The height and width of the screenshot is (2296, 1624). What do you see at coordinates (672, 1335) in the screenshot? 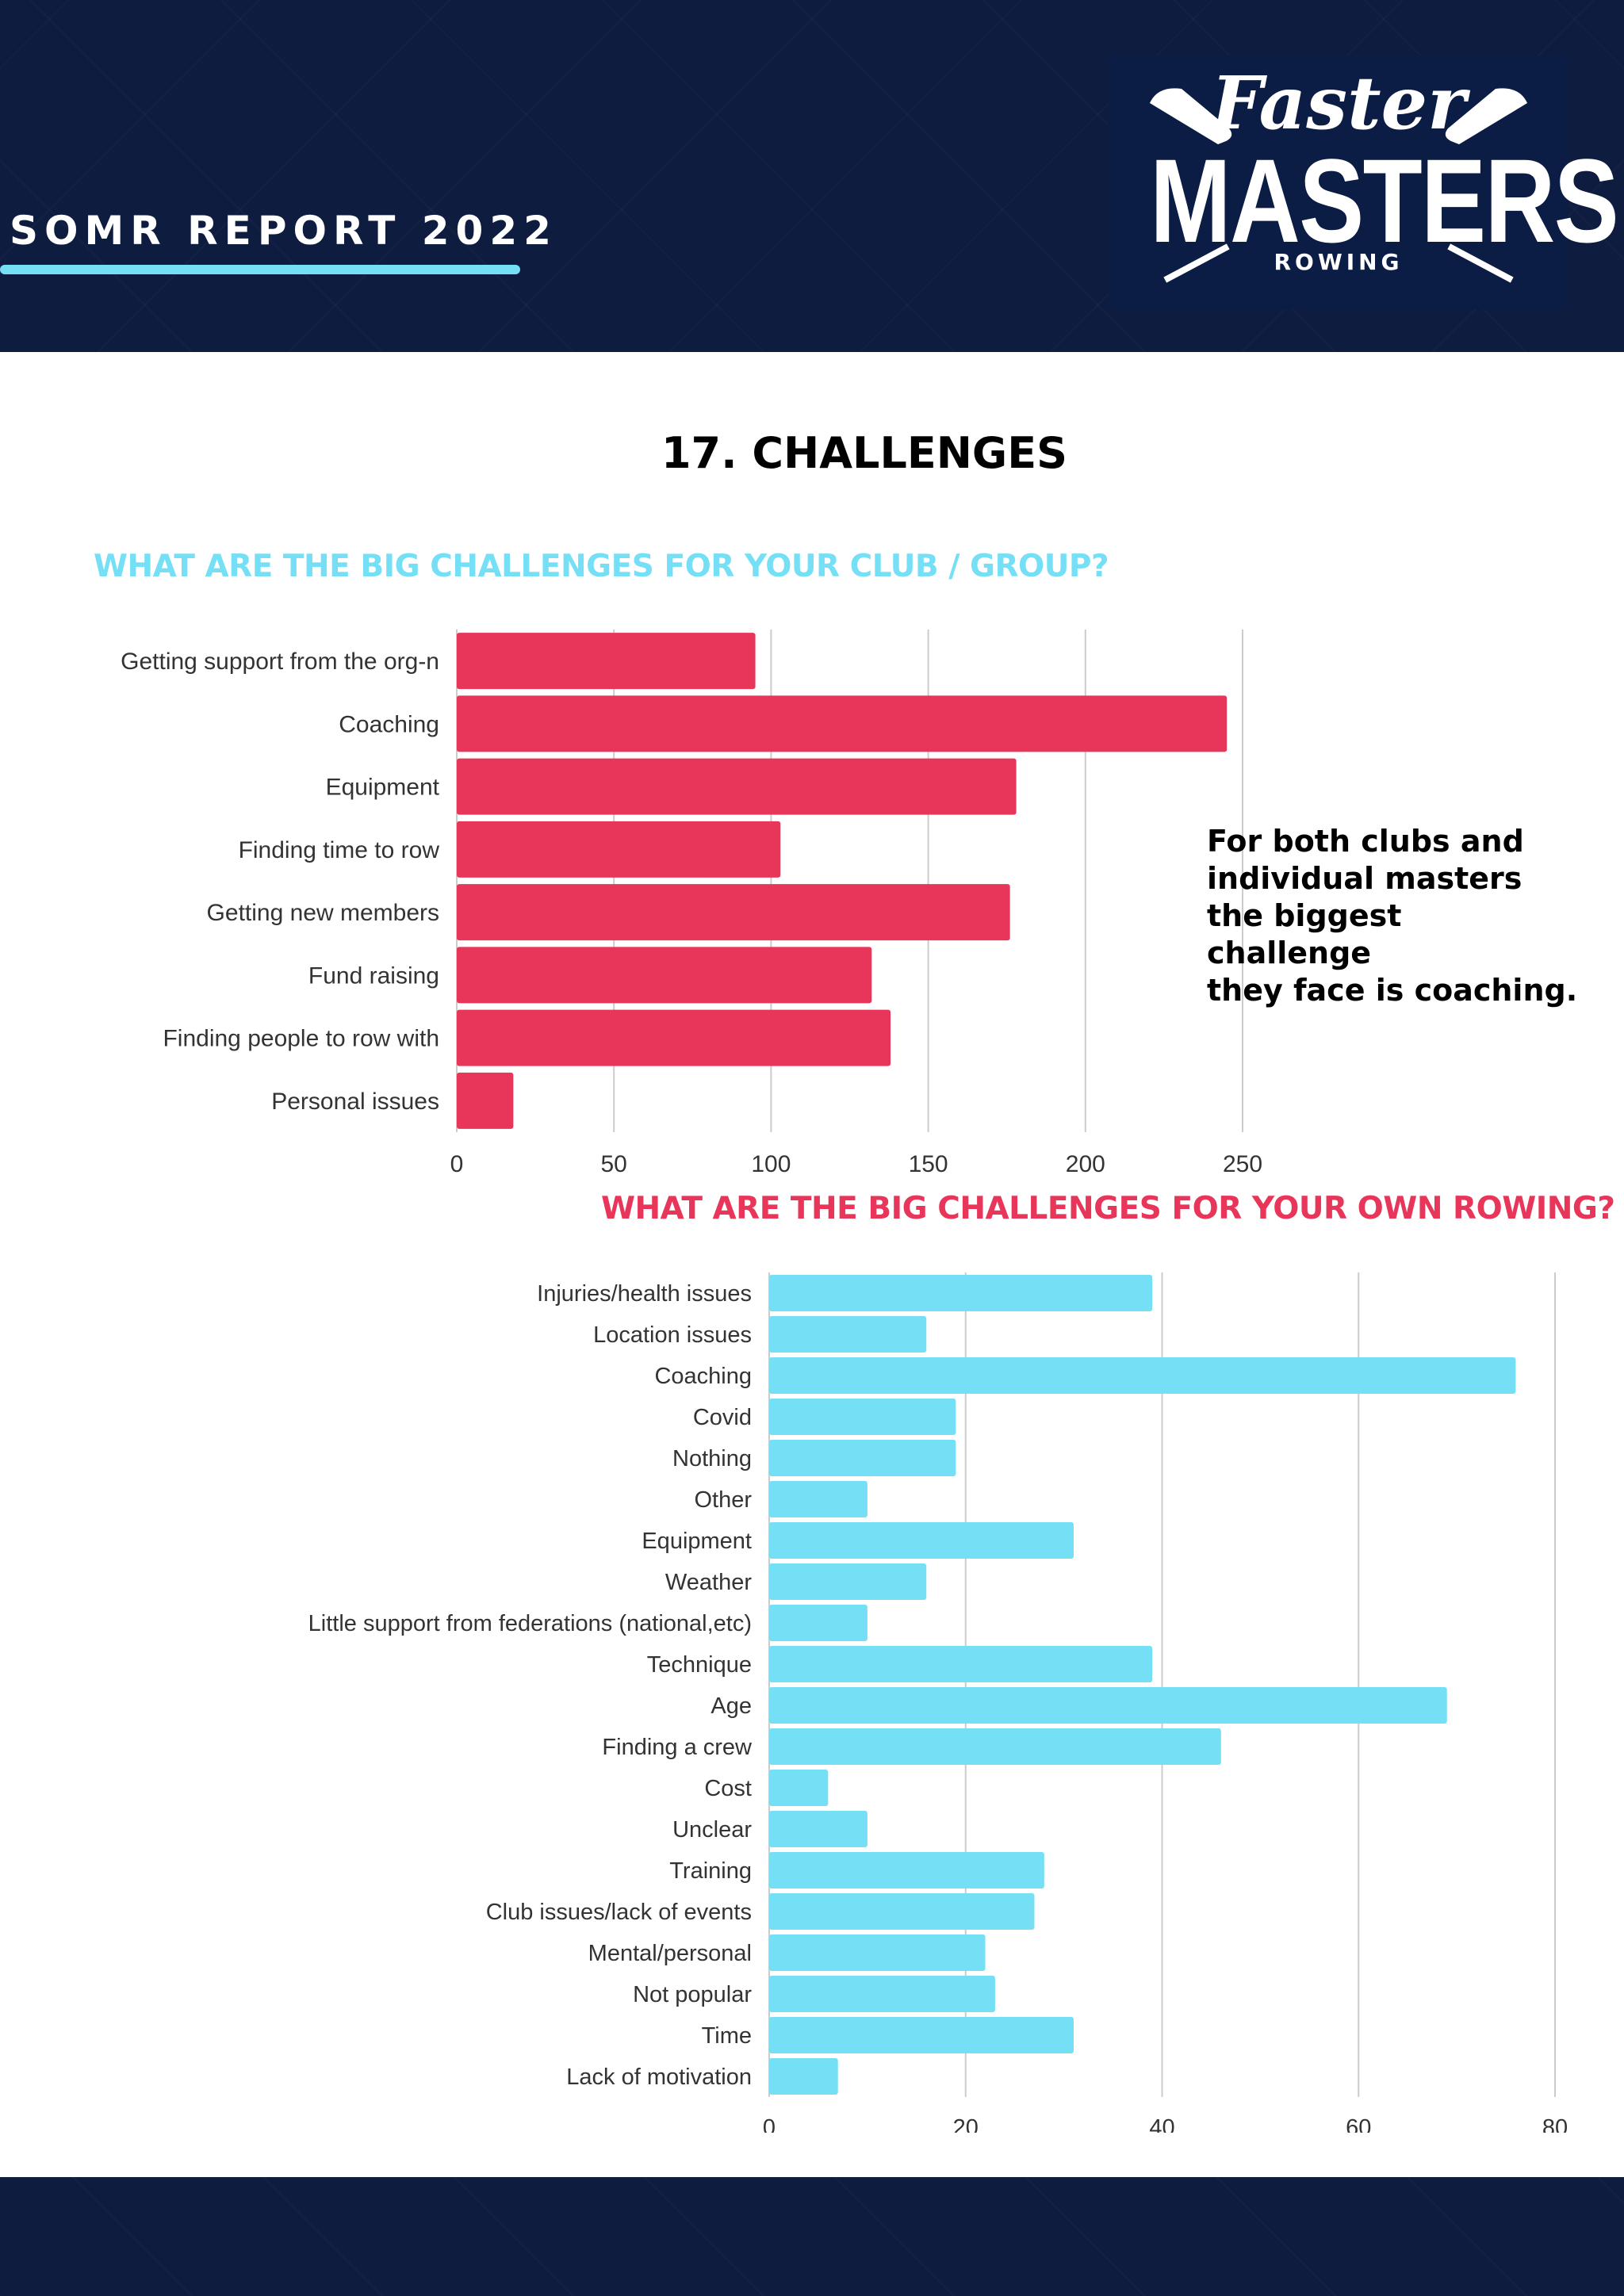
I see `category-label: Location issues` at bounding box center [672, 1335].